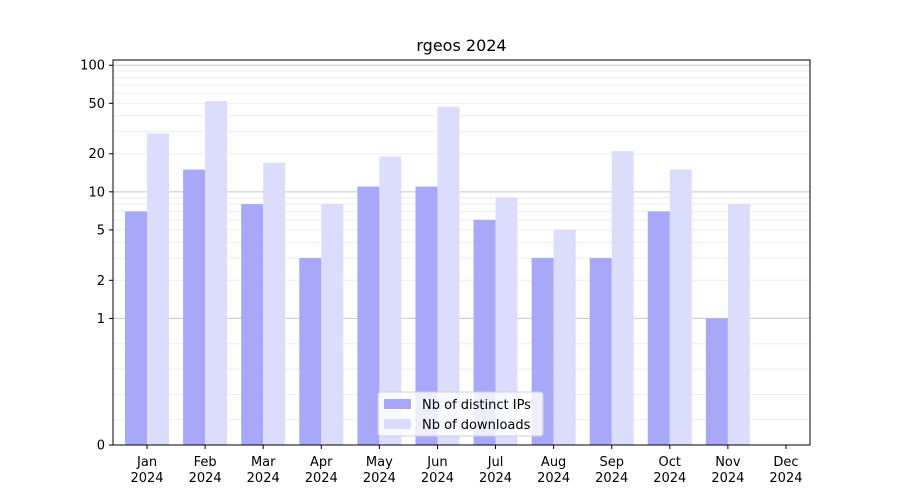 This screenshot has width=900, height=500. Describe the element at coordinates (101, 281) in the screenshot. I see `y-tick-label: 2` at that location.